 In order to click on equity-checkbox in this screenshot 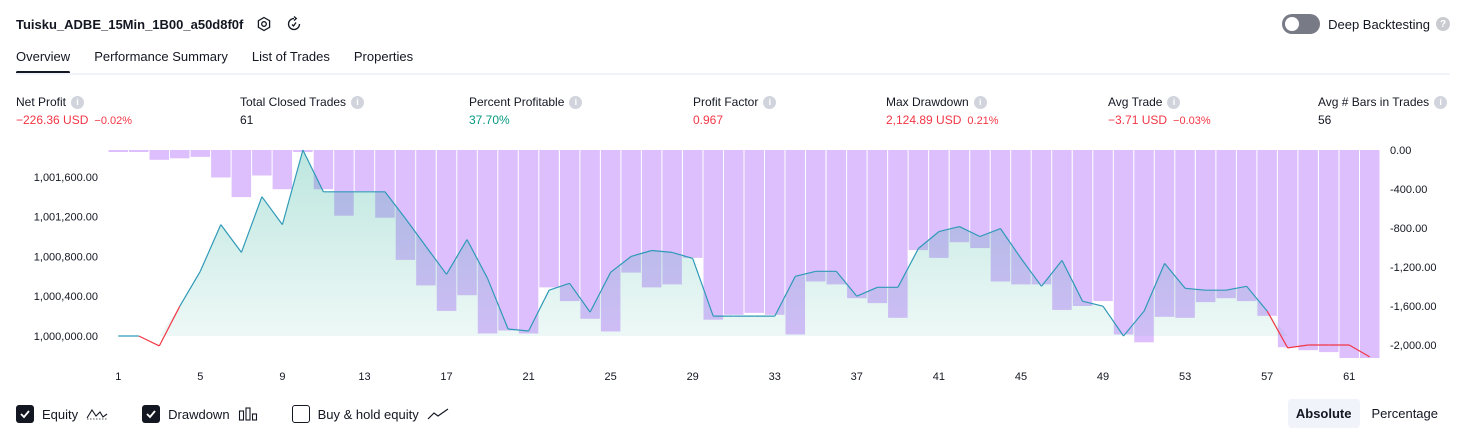, I will do `click(25, 414)`.